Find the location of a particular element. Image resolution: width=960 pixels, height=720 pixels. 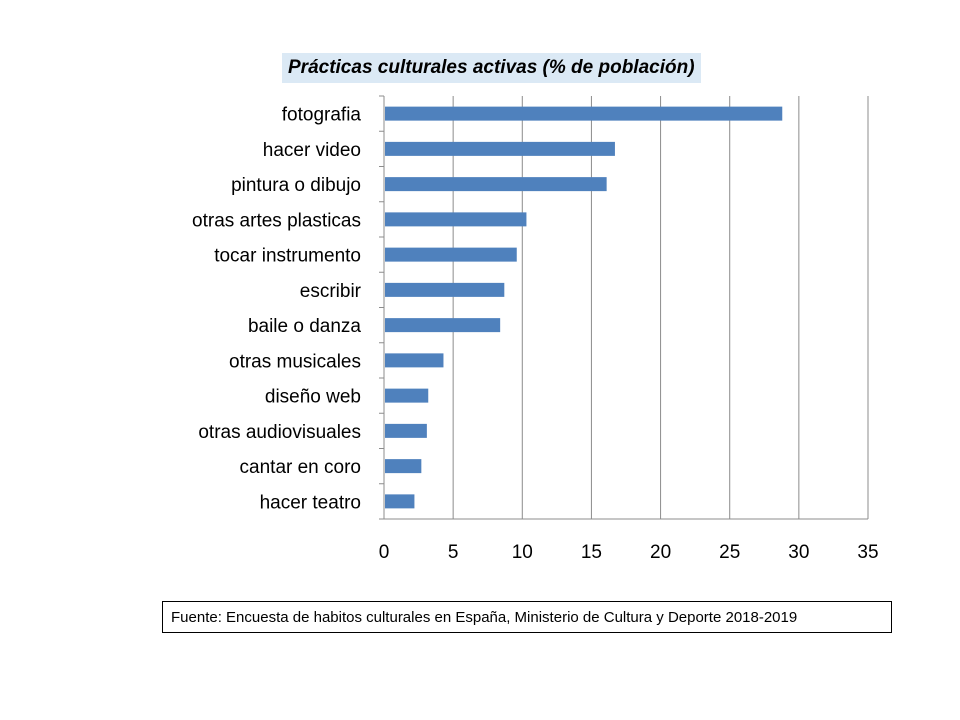

x-tick-label: 0 is located at coordinates (384, 552).